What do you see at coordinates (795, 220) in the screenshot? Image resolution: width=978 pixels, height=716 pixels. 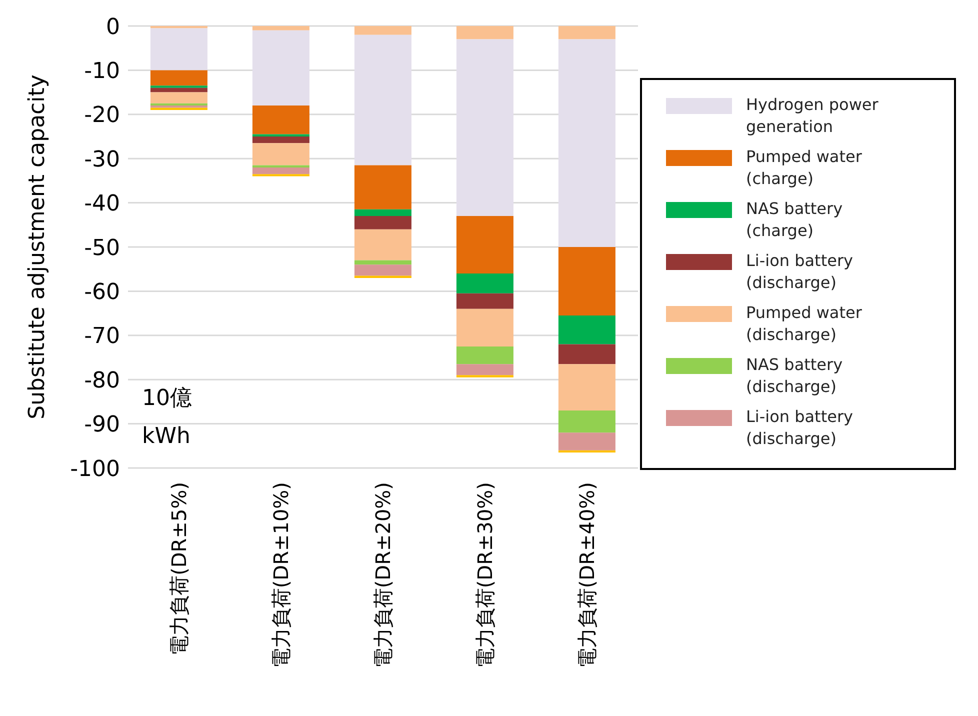 I see `legend-label: NAS battery (charge)` at bounding box center [795, 220].